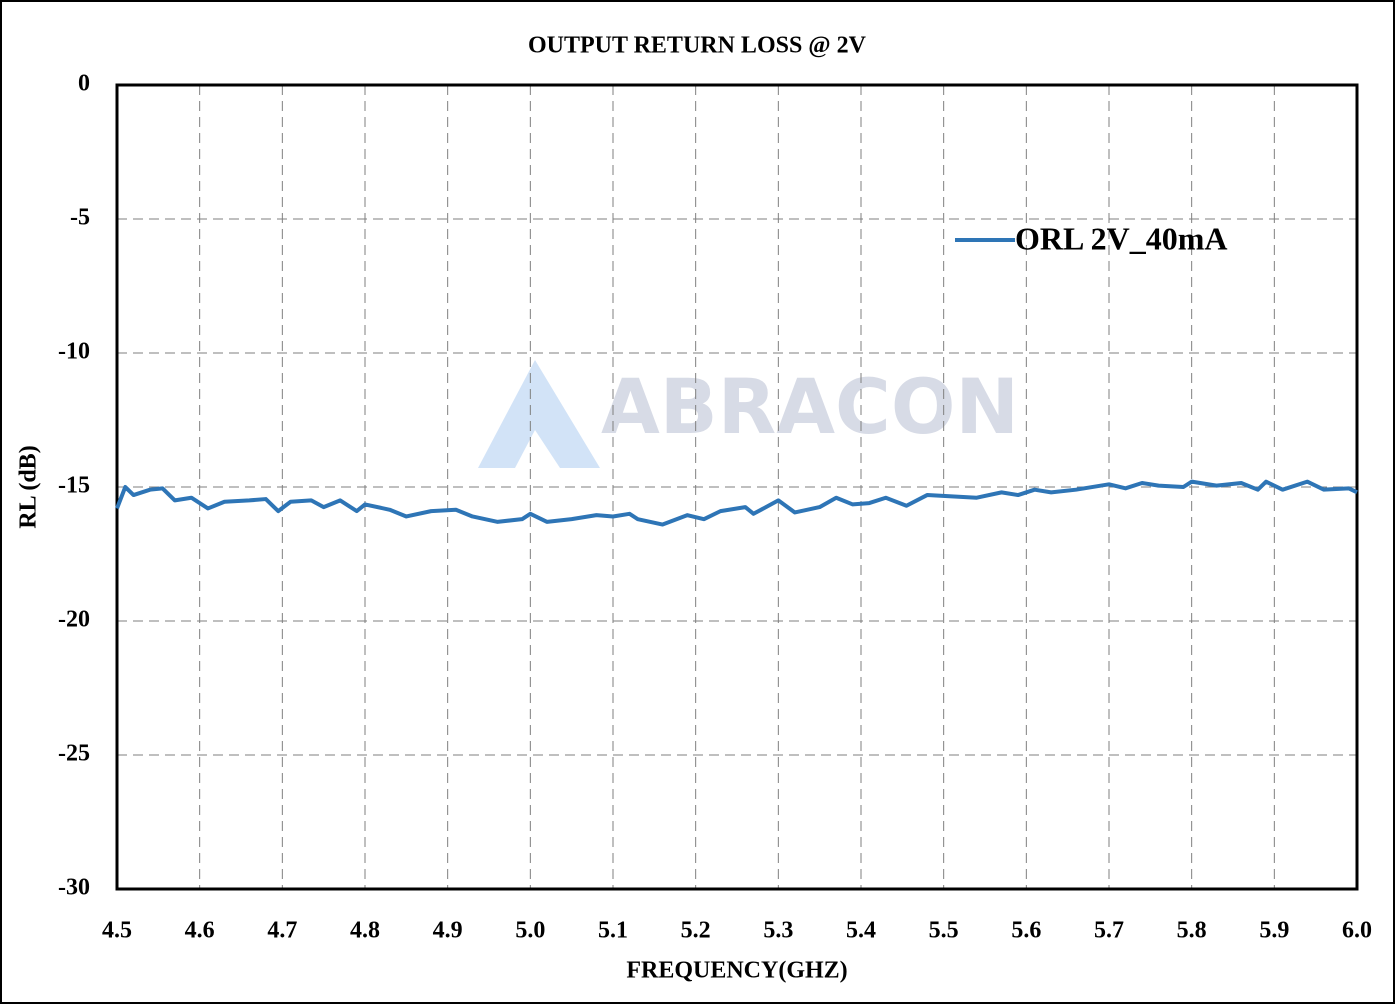  Describe the element at coordinates (613, 931) in the screenshot. I see `x-tick-label: 5.1` at that location.